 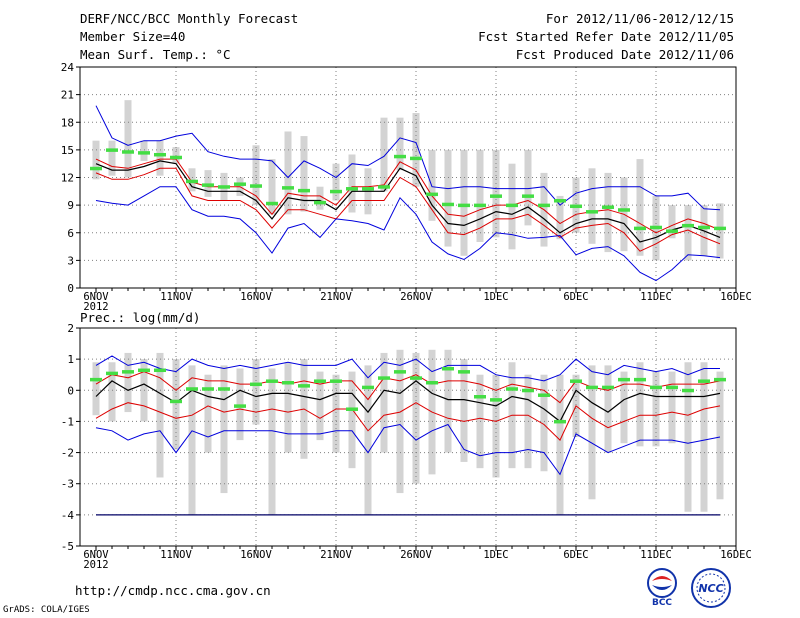 What do you see at coordinates (408, 421) in the screenshot?
I see `prec-lower-line` at bounding box center [408, 421].